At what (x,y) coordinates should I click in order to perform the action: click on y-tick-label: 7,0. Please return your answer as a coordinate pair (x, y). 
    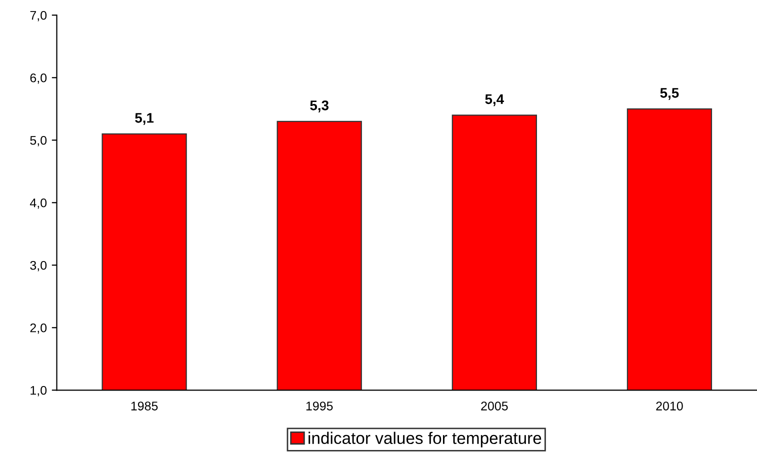
    Looking at the image, I should click on (38, 16).